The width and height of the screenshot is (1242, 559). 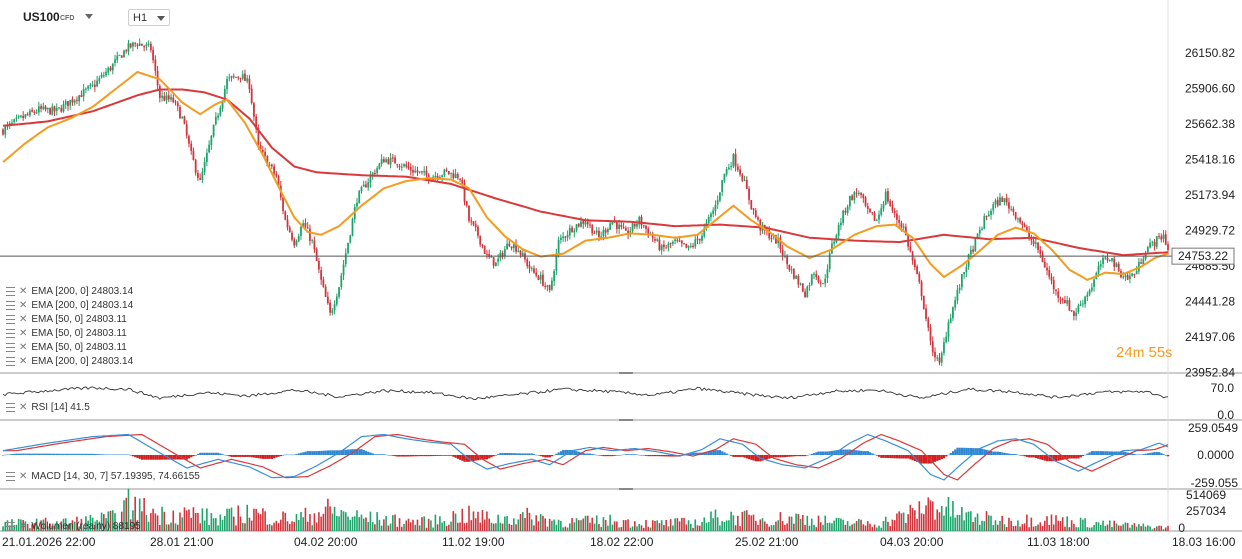 What do you see at coordinates (82, 305) in the screenshot?
I see `indicator-label: EMA [200, 0] 24803.14` at bounding box center [82, 305].